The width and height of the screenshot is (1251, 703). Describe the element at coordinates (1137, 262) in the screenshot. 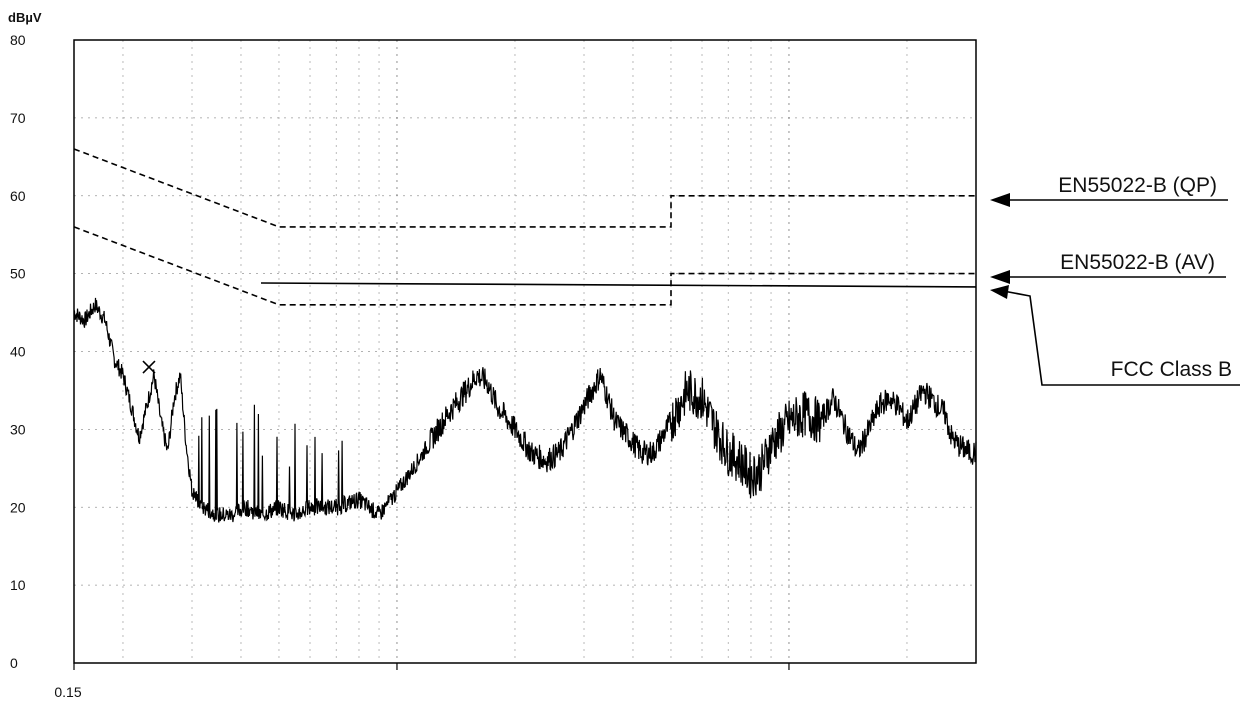

I see `av-limit-label: EN55022-B (AV)` at that location.